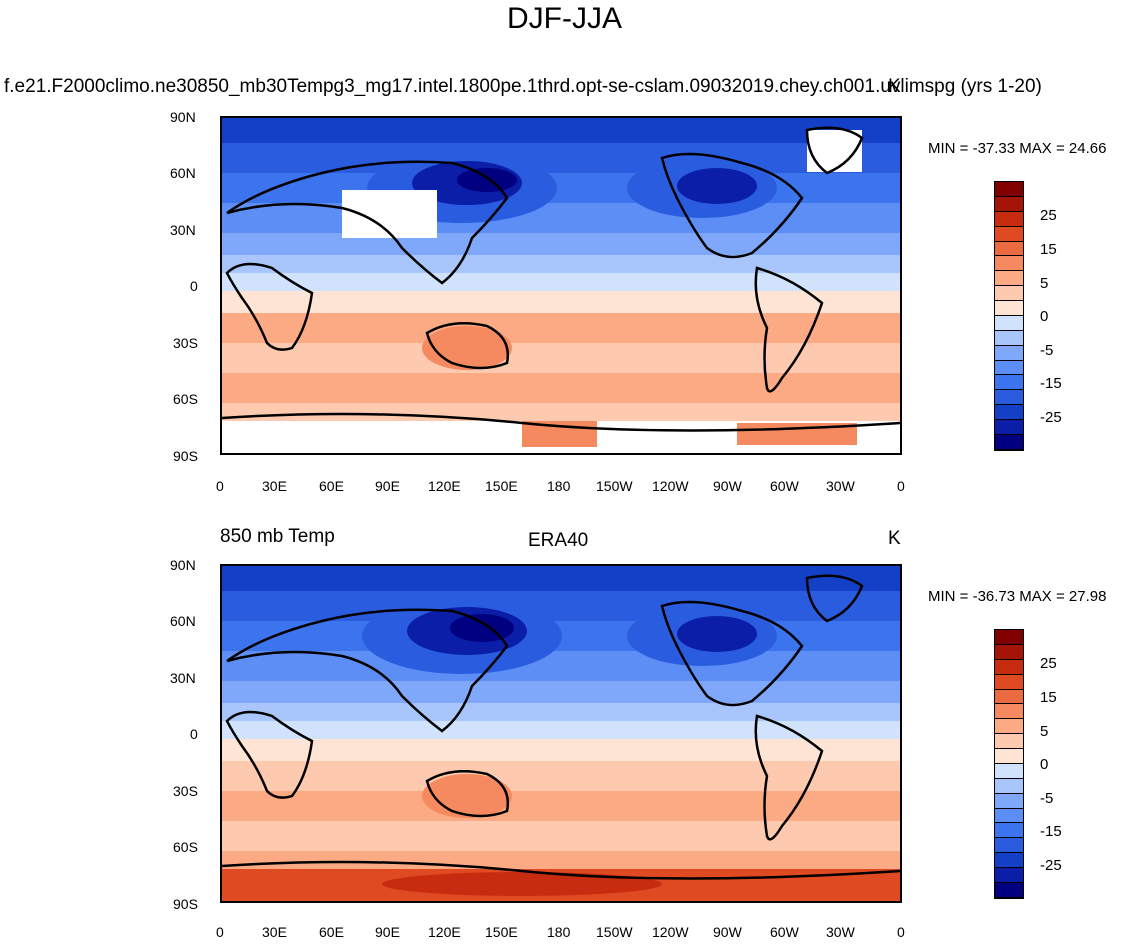 This screenshot has height=944, width=1129. I want to click on panel-2-colorbar, so click(1009, 764).